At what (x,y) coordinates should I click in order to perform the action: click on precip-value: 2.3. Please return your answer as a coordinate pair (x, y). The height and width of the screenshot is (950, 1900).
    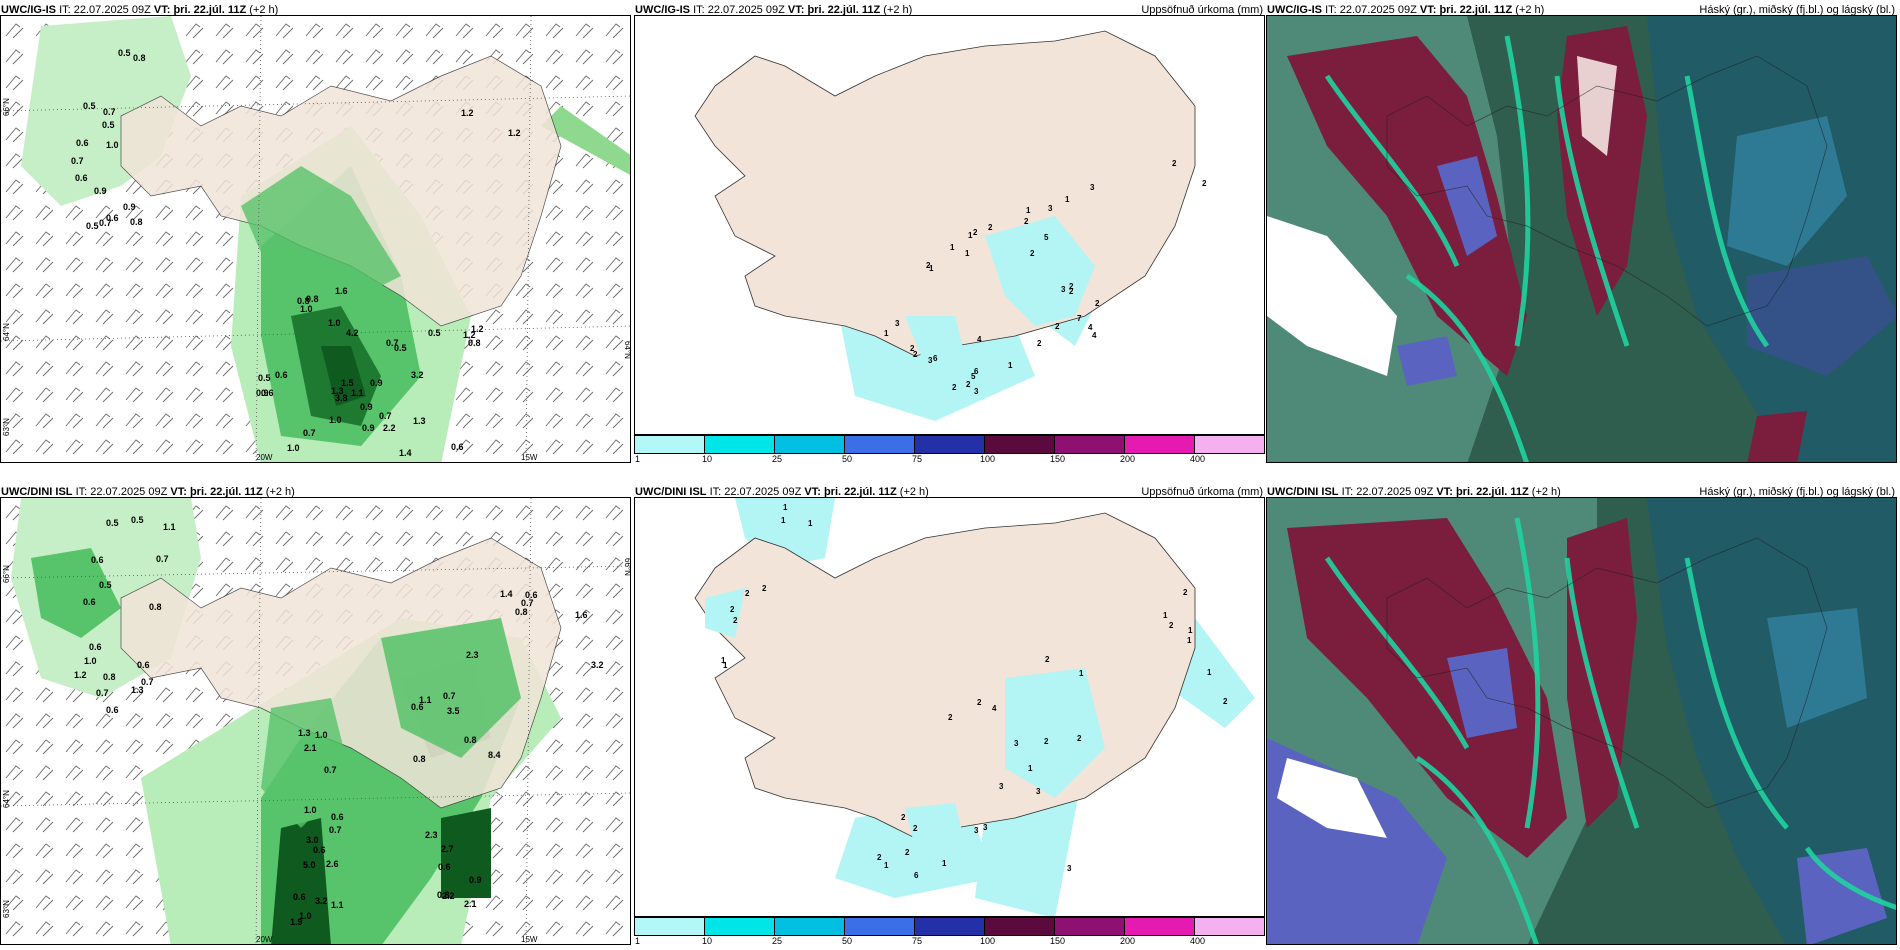
    Looking at the image, I should click on (472, 655).